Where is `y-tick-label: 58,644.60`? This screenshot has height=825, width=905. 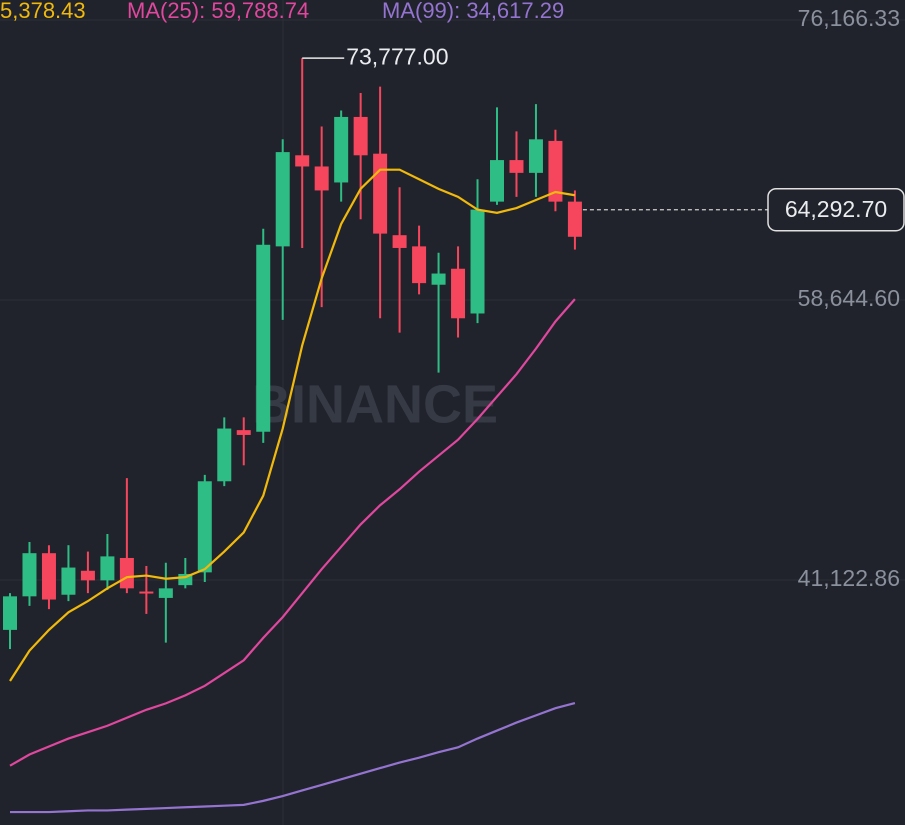
y-tick-label: 58,644.60 is located at coordinates (849, 298).